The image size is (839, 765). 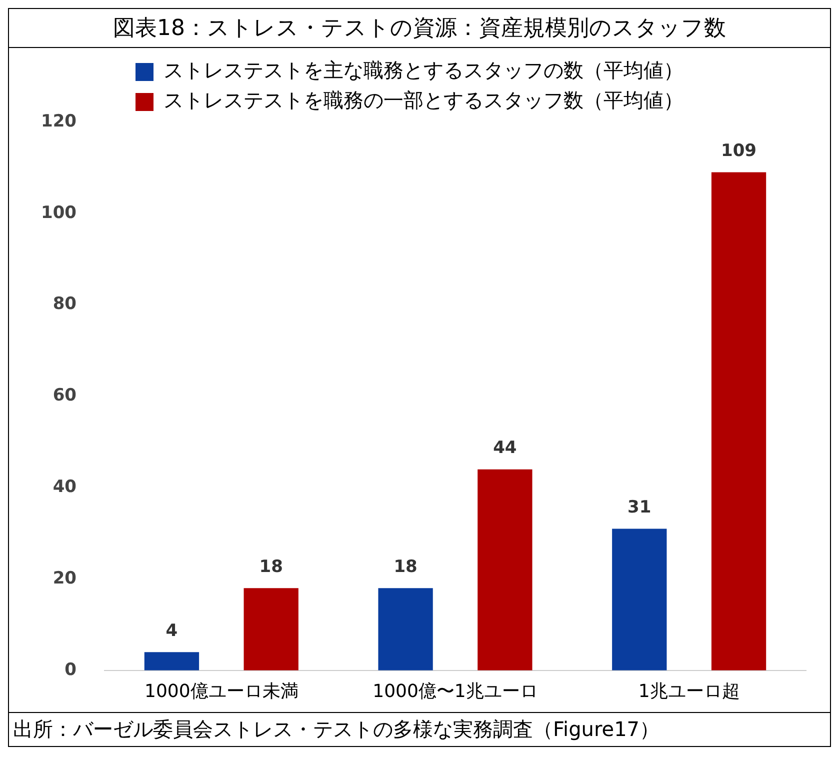 I want to click on y-tick-label: 100, so click(x=58, y=212).